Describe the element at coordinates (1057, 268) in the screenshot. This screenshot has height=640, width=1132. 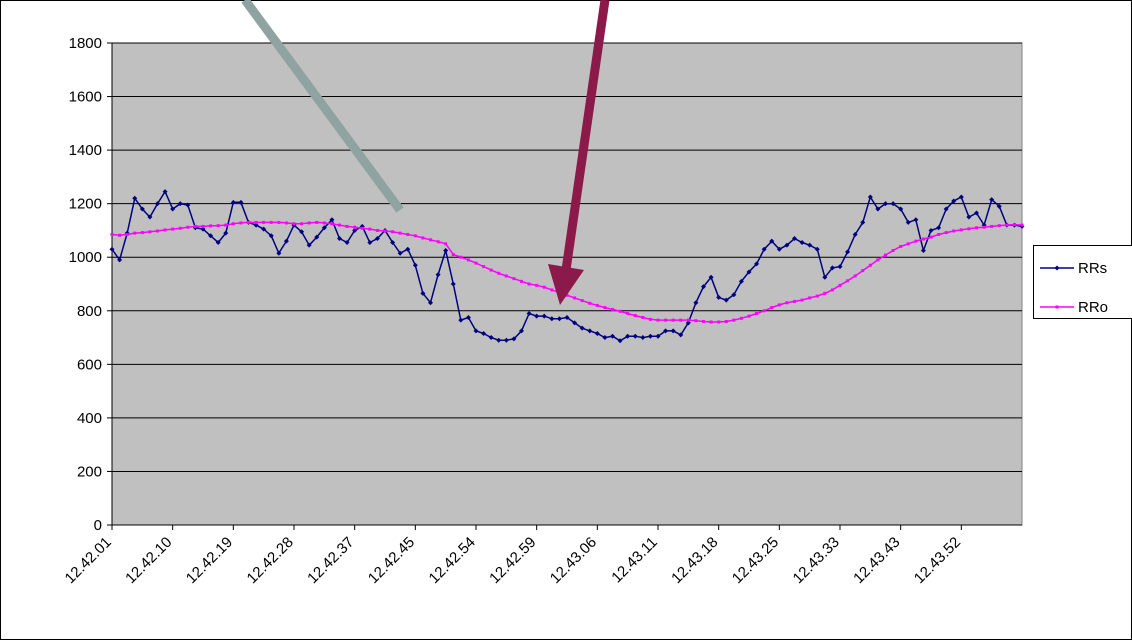
I see `legend-marker` at that location.